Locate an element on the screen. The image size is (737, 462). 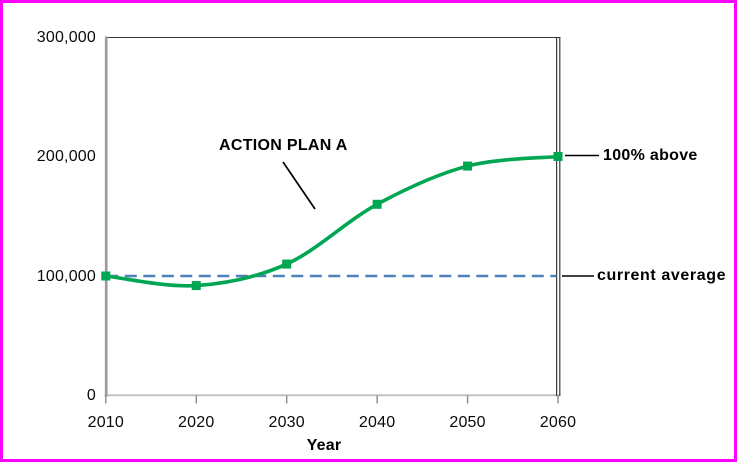
x-tick-label: 2010 is located at coordinates (105, 422).